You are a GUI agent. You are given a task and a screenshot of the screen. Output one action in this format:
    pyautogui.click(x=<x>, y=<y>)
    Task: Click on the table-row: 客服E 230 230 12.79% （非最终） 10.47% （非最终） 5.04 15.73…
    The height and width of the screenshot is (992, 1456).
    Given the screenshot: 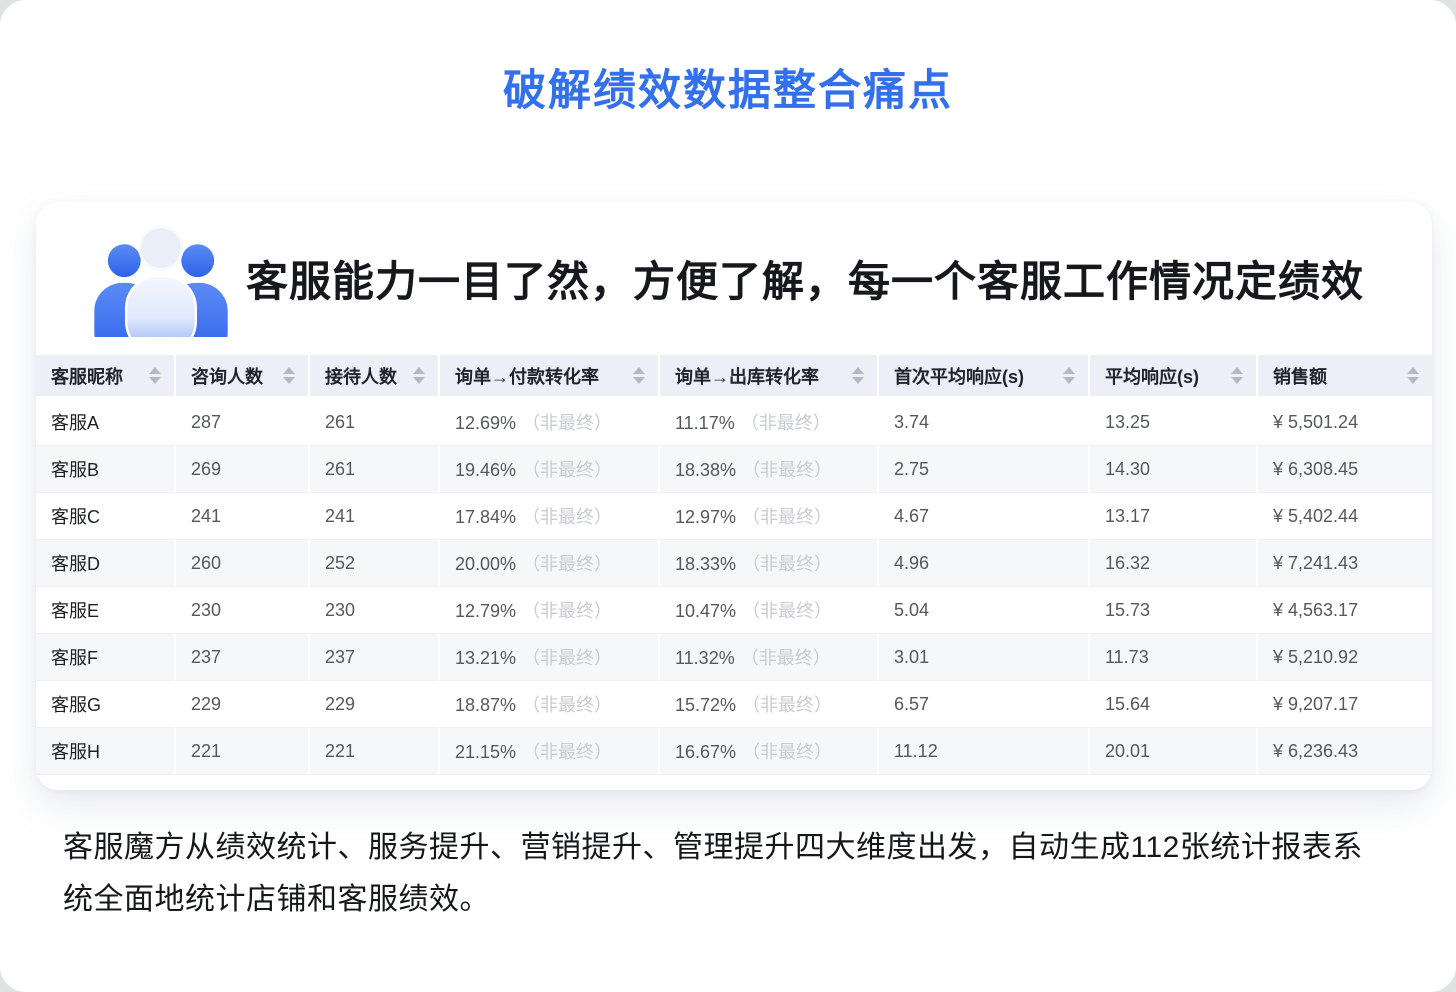 What is the action you would take?
    pyautogui.click(x=734, y=610)
    